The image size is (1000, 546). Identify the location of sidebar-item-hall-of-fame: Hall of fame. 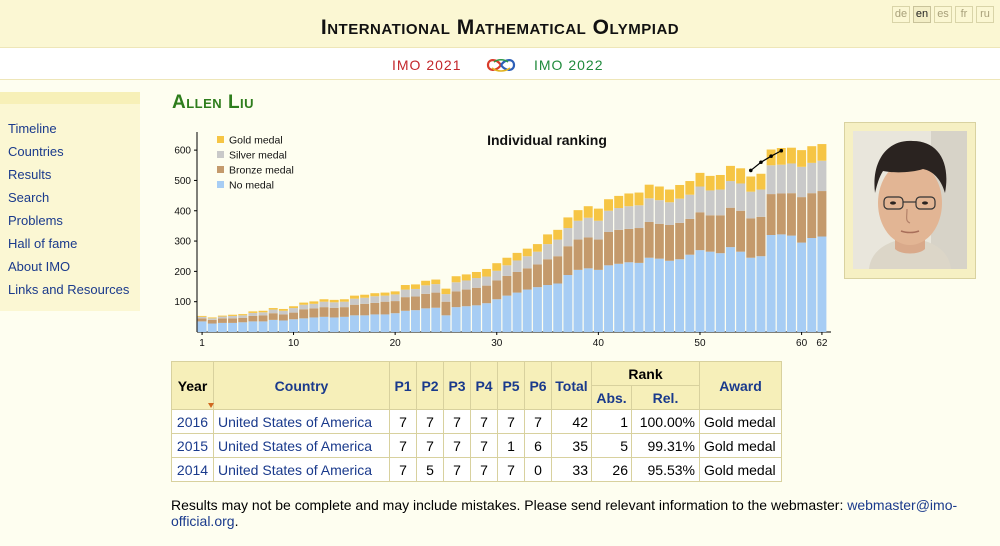
(70, 247).